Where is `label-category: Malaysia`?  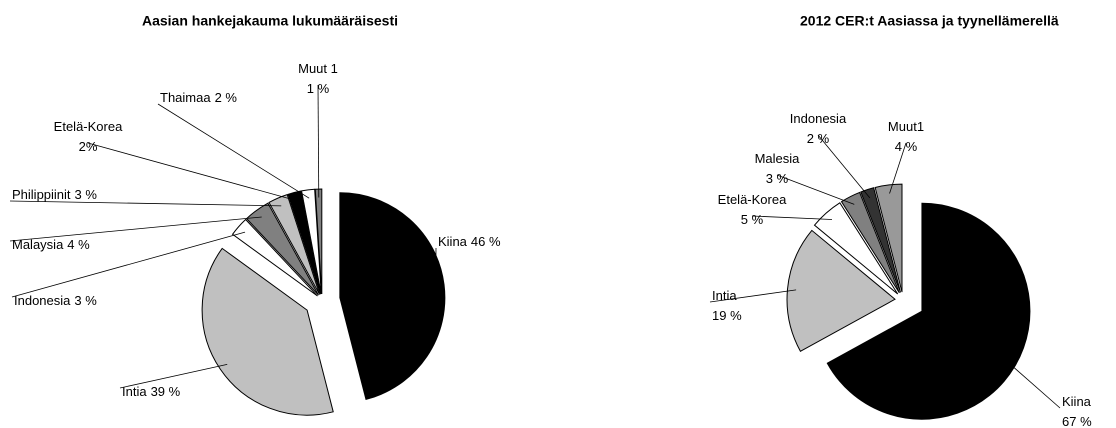 label-category: Malaysia is located at coordinates (38, 244).